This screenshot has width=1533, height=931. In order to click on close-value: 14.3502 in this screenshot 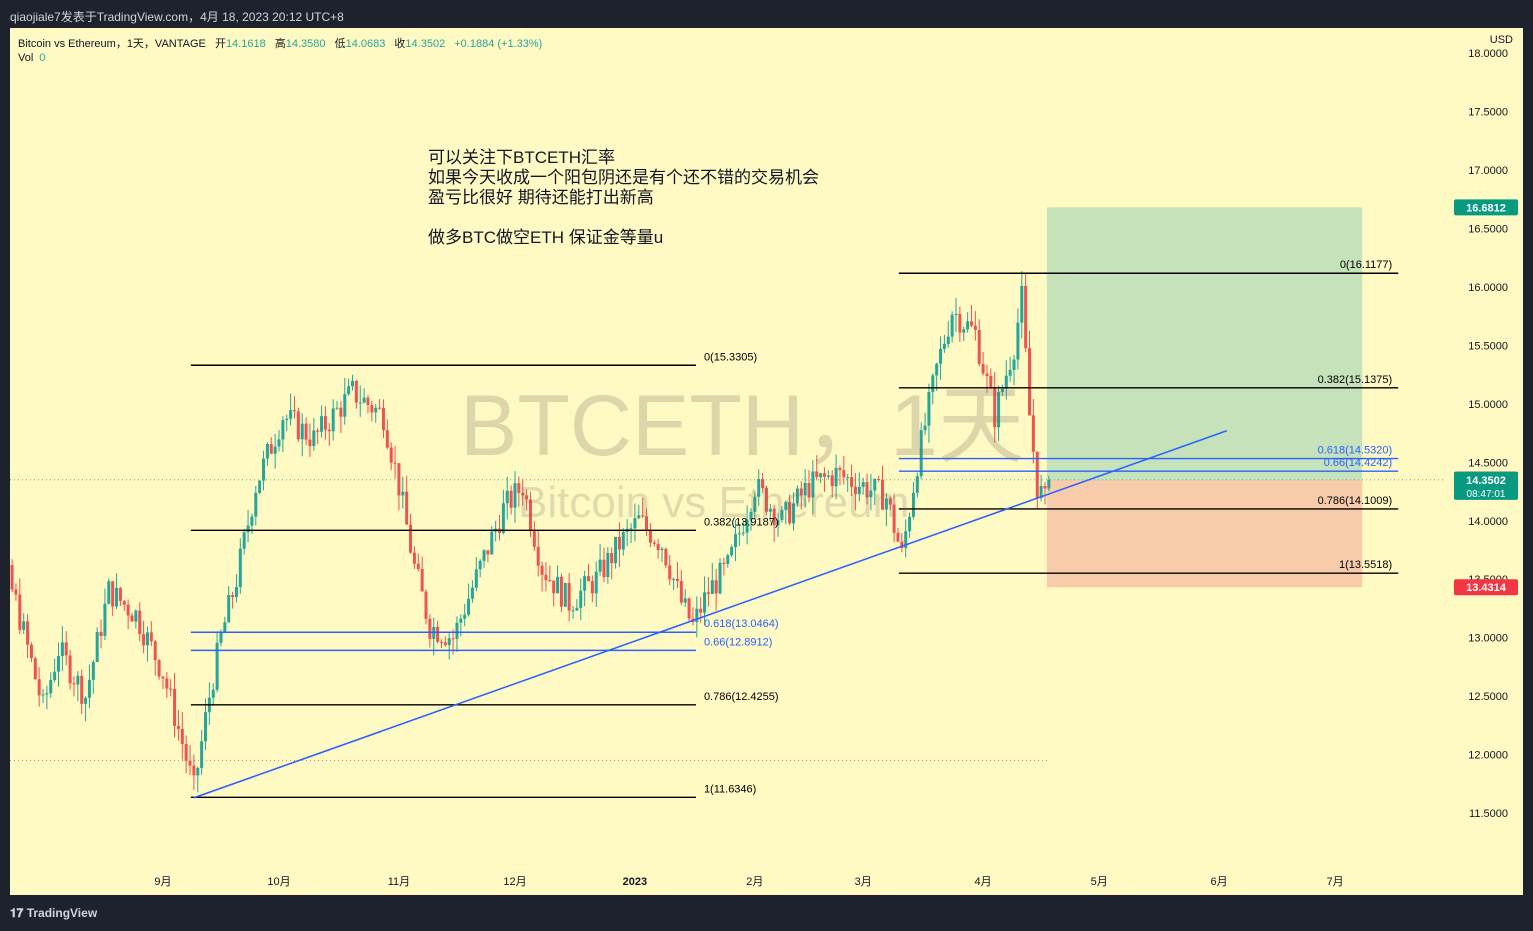, I will do `click(425, 44)`.